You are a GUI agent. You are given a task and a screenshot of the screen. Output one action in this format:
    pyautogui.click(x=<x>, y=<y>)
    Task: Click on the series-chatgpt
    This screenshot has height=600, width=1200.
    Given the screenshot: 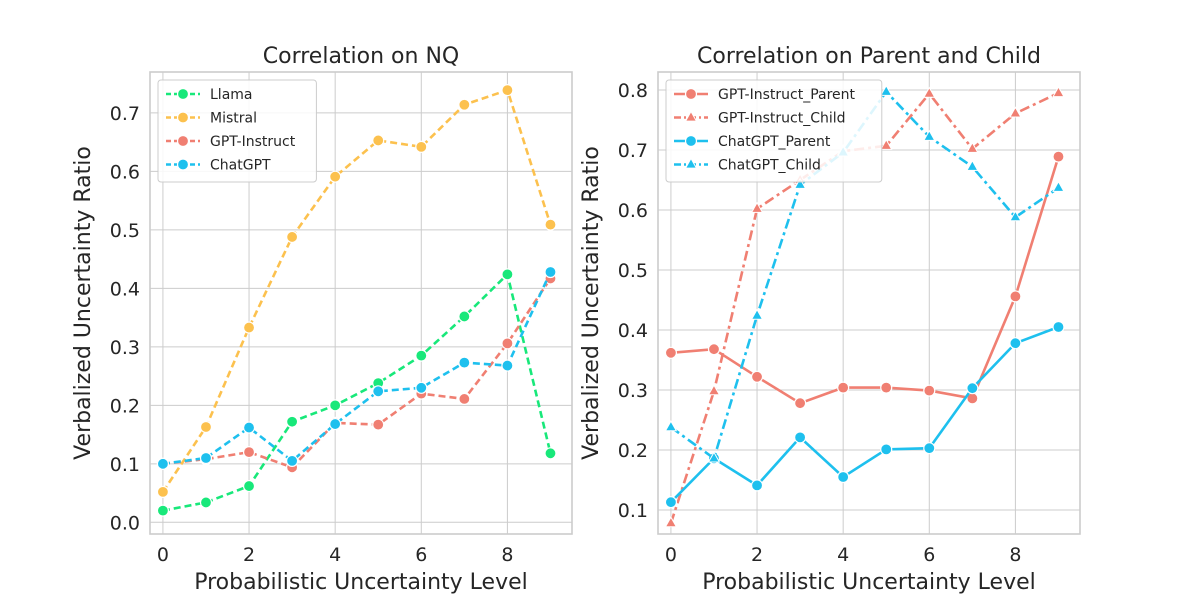 What is the action you would take?
    pyautogui.click(x=356, y=367)
    